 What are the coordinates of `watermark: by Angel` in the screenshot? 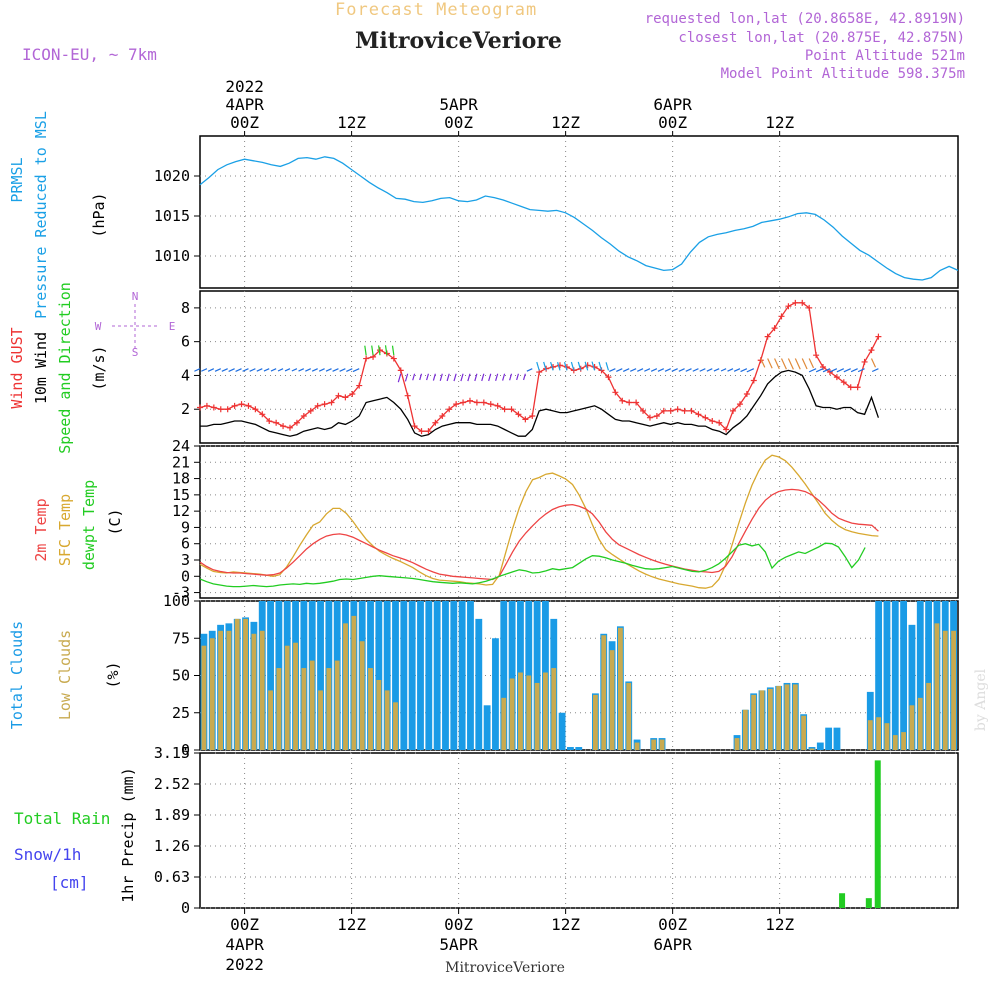 It's located at (981, 699).